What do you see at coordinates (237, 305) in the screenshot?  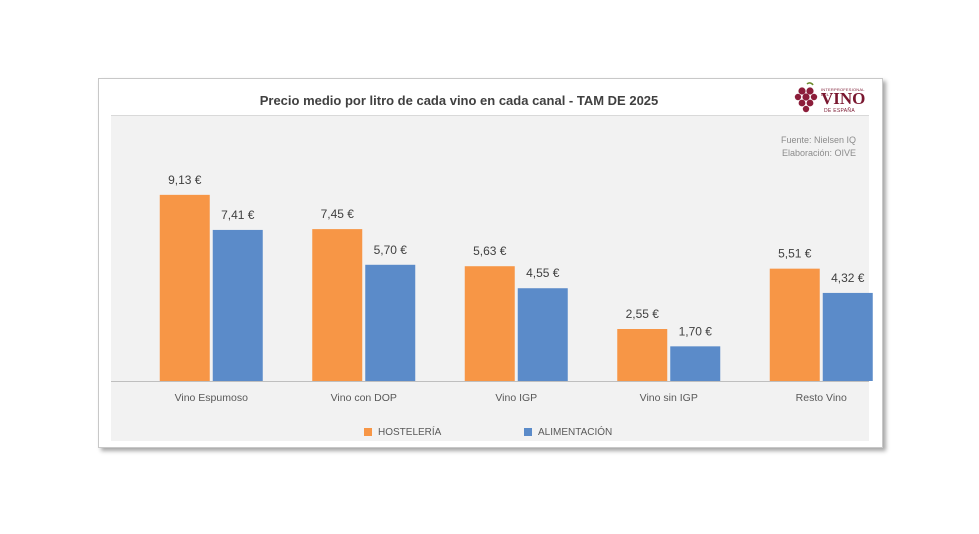 I see `bar-alimentacion-vino-espumoso` at bounding box center [237, 305].